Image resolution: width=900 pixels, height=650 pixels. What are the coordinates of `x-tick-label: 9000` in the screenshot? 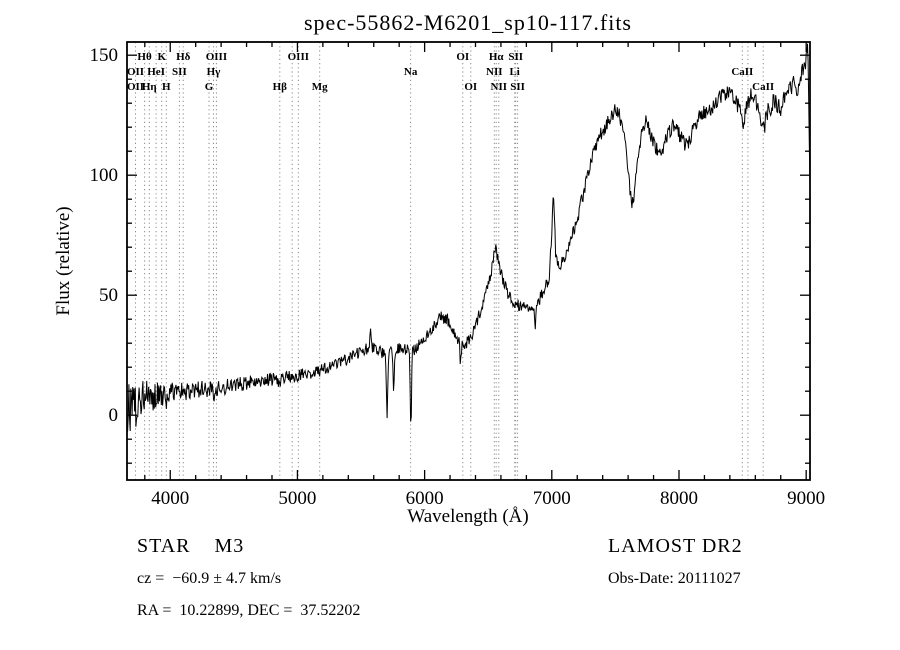 It's located at (806, 498).